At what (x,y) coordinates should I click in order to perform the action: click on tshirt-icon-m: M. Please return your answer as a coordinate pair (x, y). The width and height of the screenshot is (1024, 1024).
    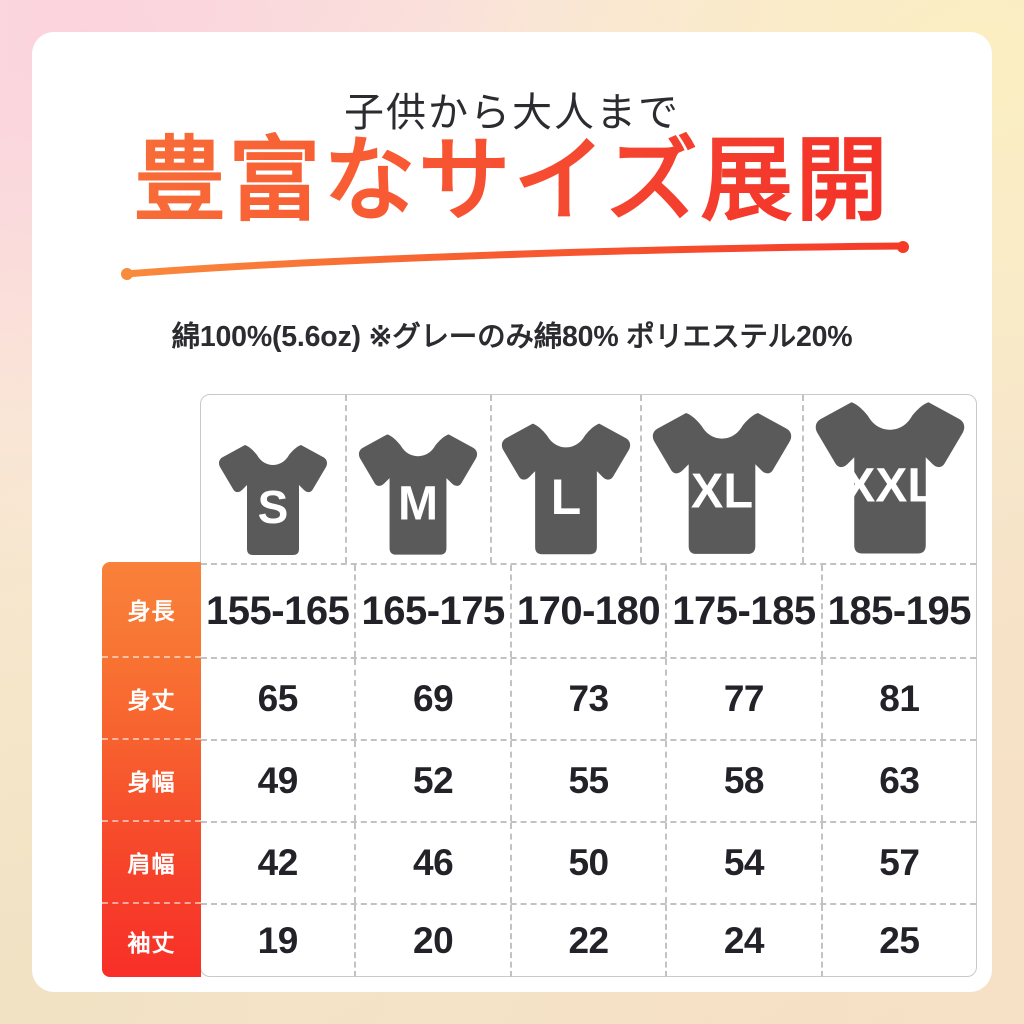
    Looking at the image, I should click on (418, 494).